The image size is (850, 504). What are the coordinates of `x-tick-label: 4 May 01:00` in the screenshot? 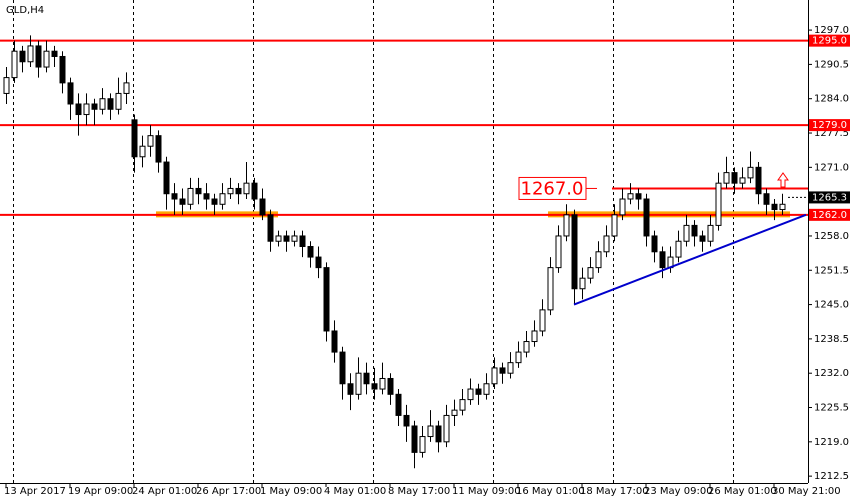 It's located at (355, 491).